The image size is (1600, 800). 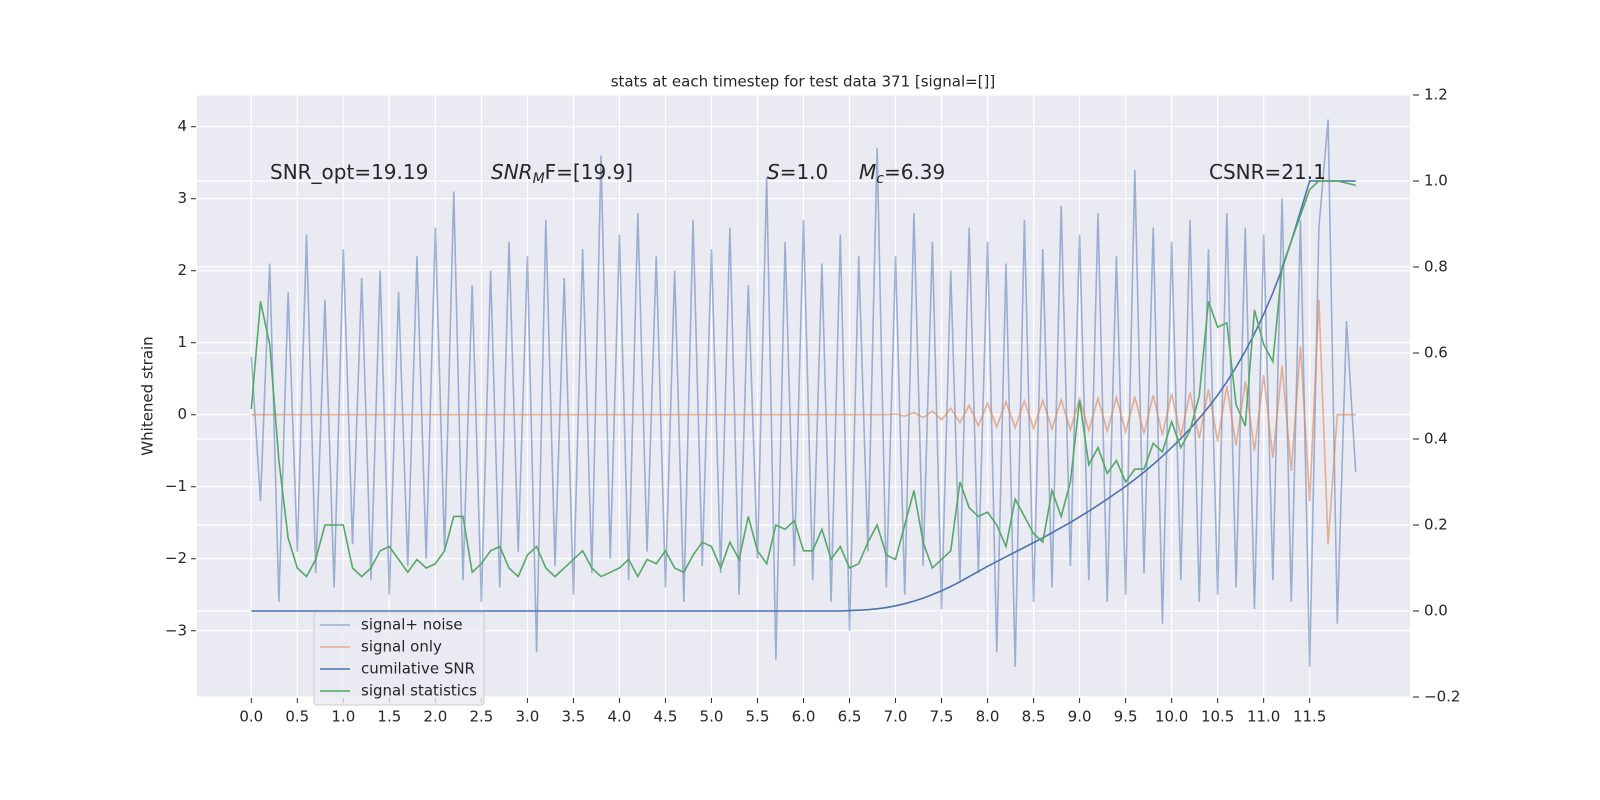 What do you see at coordinates (988, 717) in the screenshot?
I see `x-tick-label: 8.0` at bounding box center [988, 717].